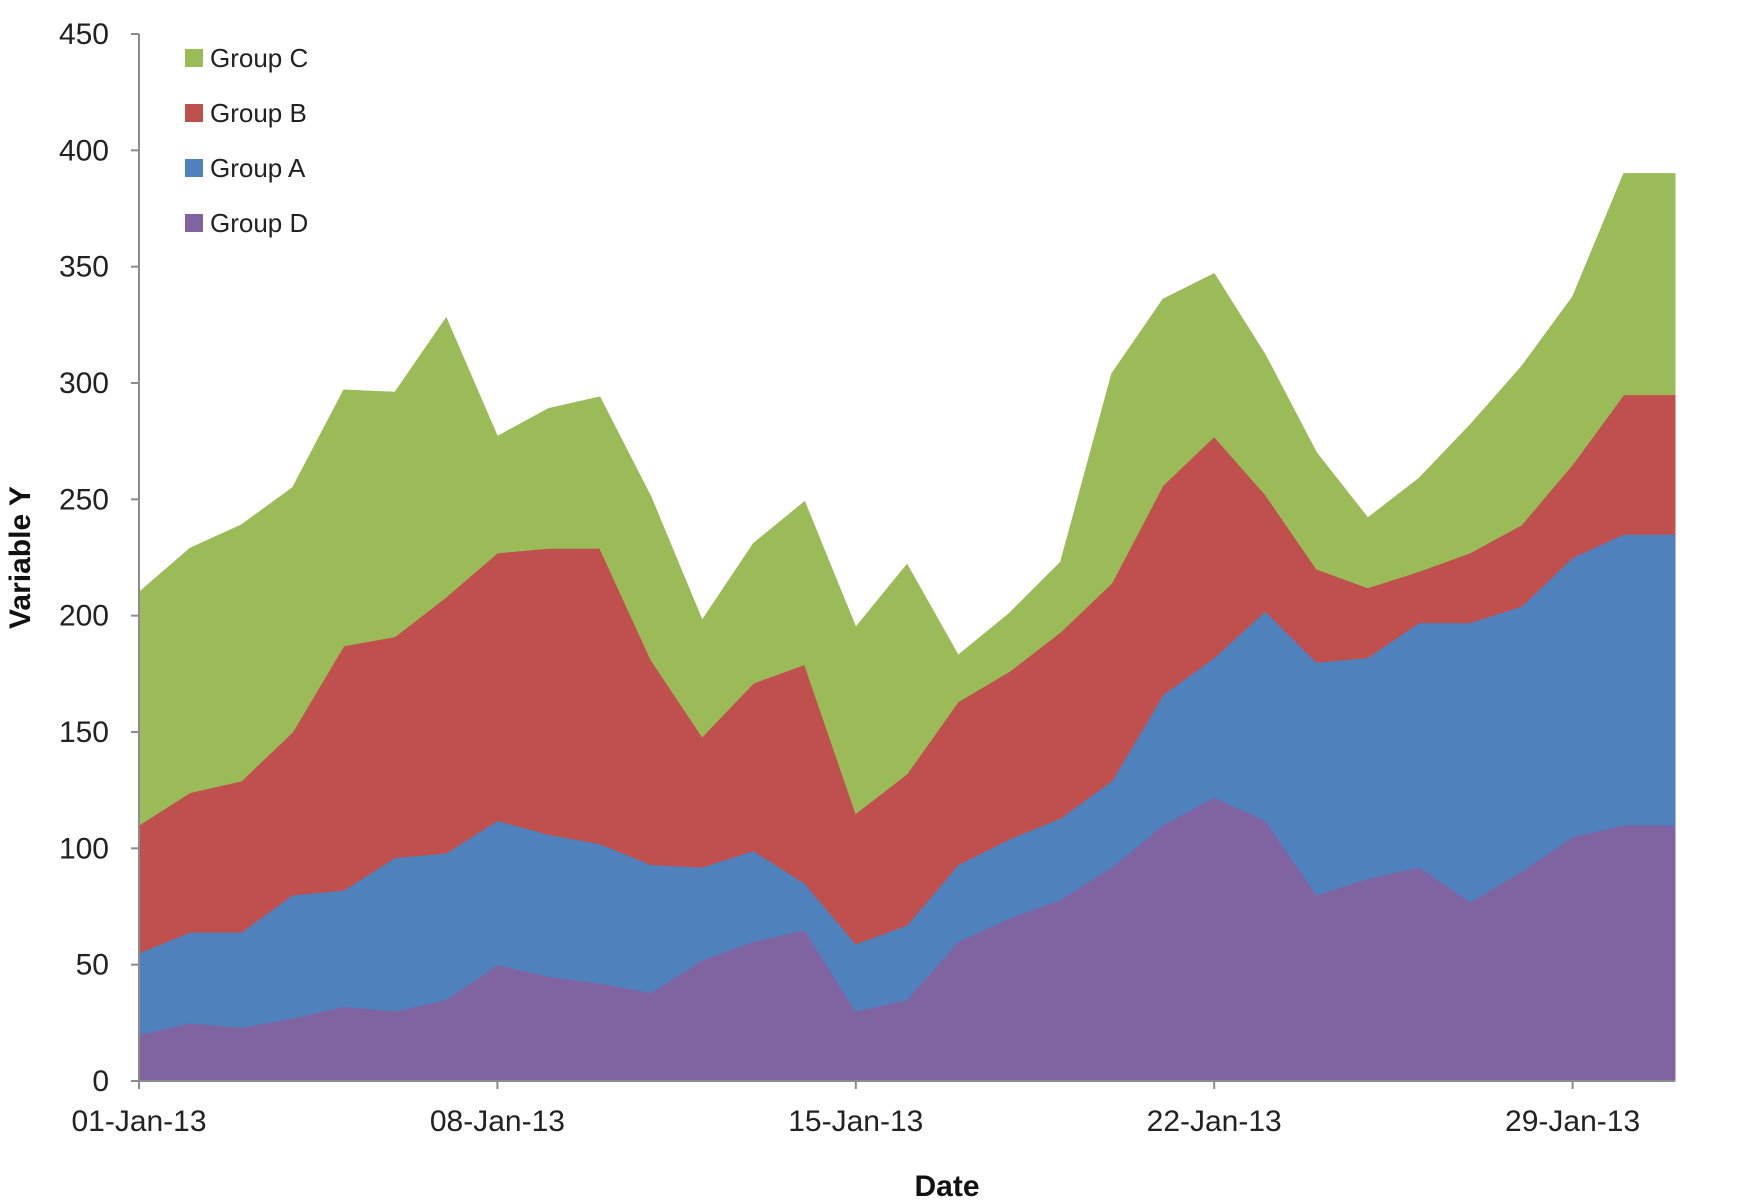 The image size is (1745, 1200). Describe the element at coordinates (258, 113) in the screenshot. I see `legend-label-group-b: Group B` at that location.